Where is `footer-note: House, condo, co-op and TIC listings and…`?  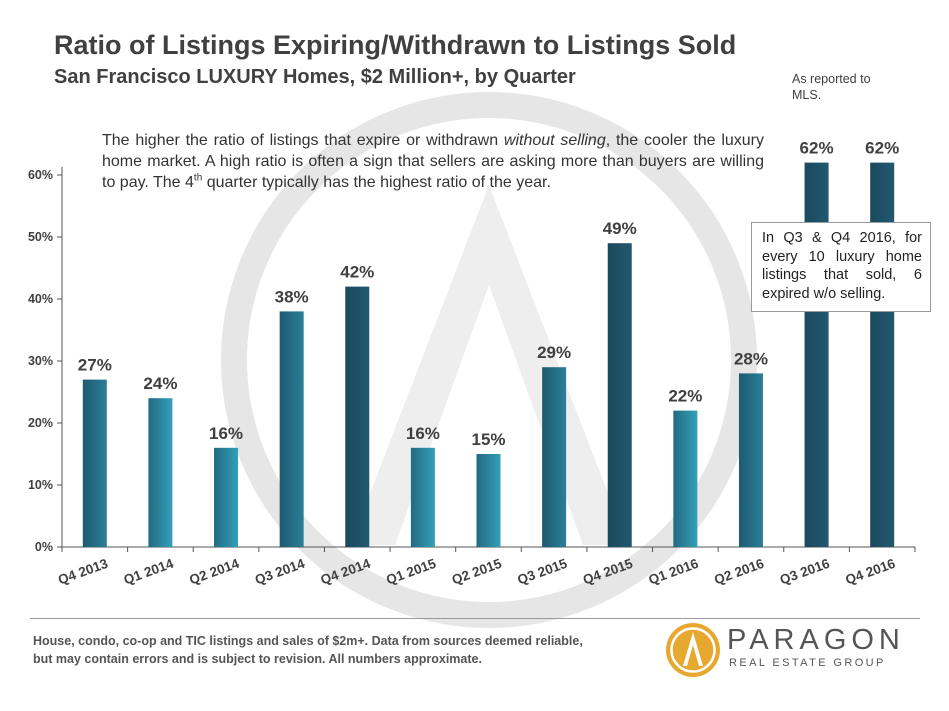
footer-note: House, condo, co-op and TIC listings and… is located at coordinates (308, 650).